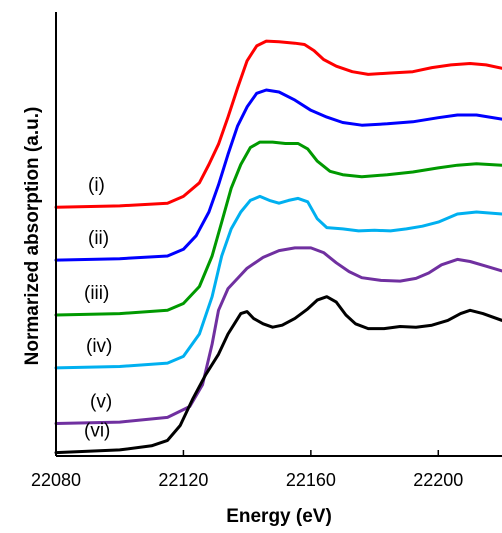 Image resolution: width=502 pixels, height=533 pixels. What do you see at coordinates (183, 480) in the screenshot?
I see `x-tick-label: 22120` at bounding box center [183, 480].